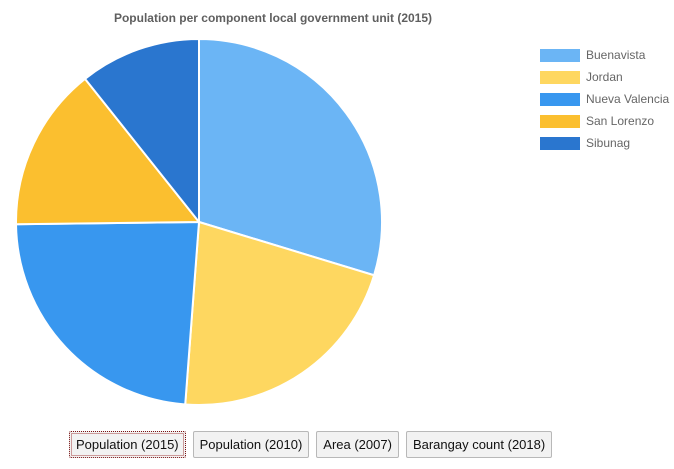  Describe the element at coordinates (560, 143) in the screenshot. I see `legend-swatch-sibunag` at that location.